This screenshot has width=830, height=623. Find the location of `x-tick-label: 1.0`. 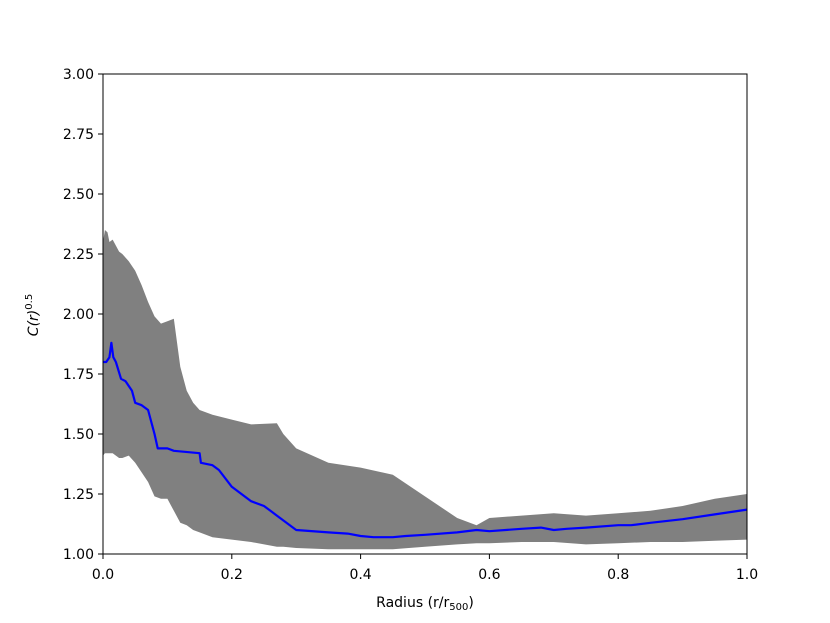

x-tick-label: 1.0 is located at coordinates (747, 575).